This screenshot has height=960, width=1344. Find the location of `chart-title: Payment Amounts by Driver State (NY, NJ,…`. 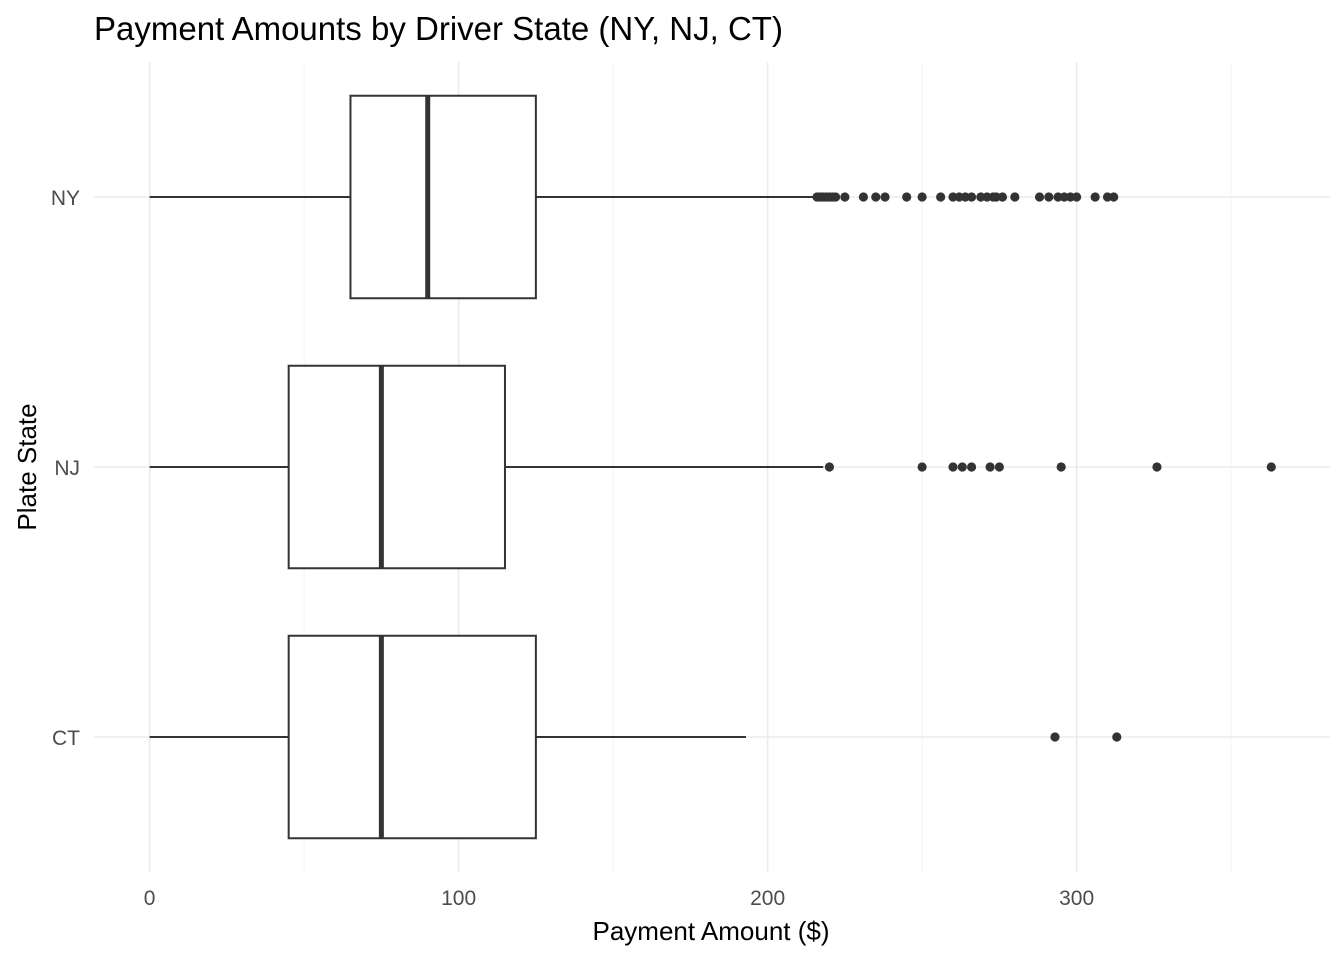

chart-title: Payment Amounts by Driver State (NY, NJ,… is located at coordinates (438, 28).